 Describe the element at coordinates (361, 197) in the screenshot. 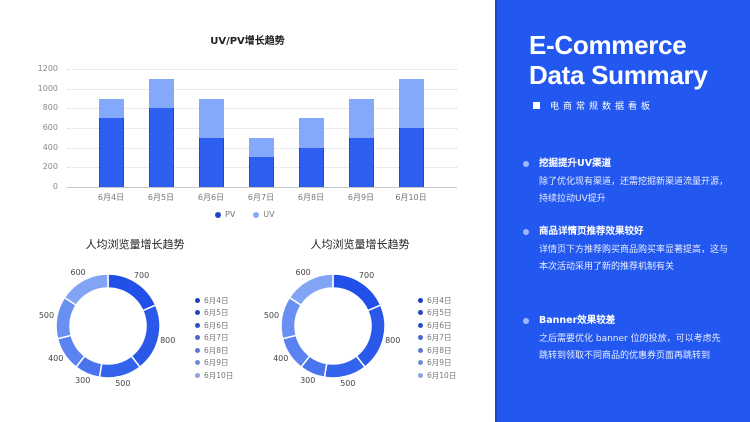

I see `x-tick-label: 6月9日` at that location.